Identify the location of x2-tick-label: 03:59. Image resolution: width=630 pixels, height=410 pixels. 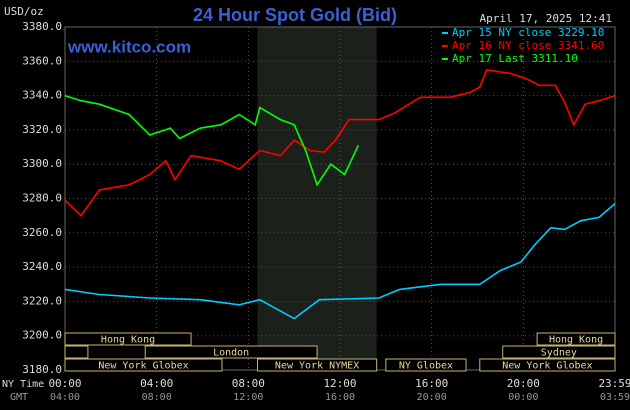
(615, 397).